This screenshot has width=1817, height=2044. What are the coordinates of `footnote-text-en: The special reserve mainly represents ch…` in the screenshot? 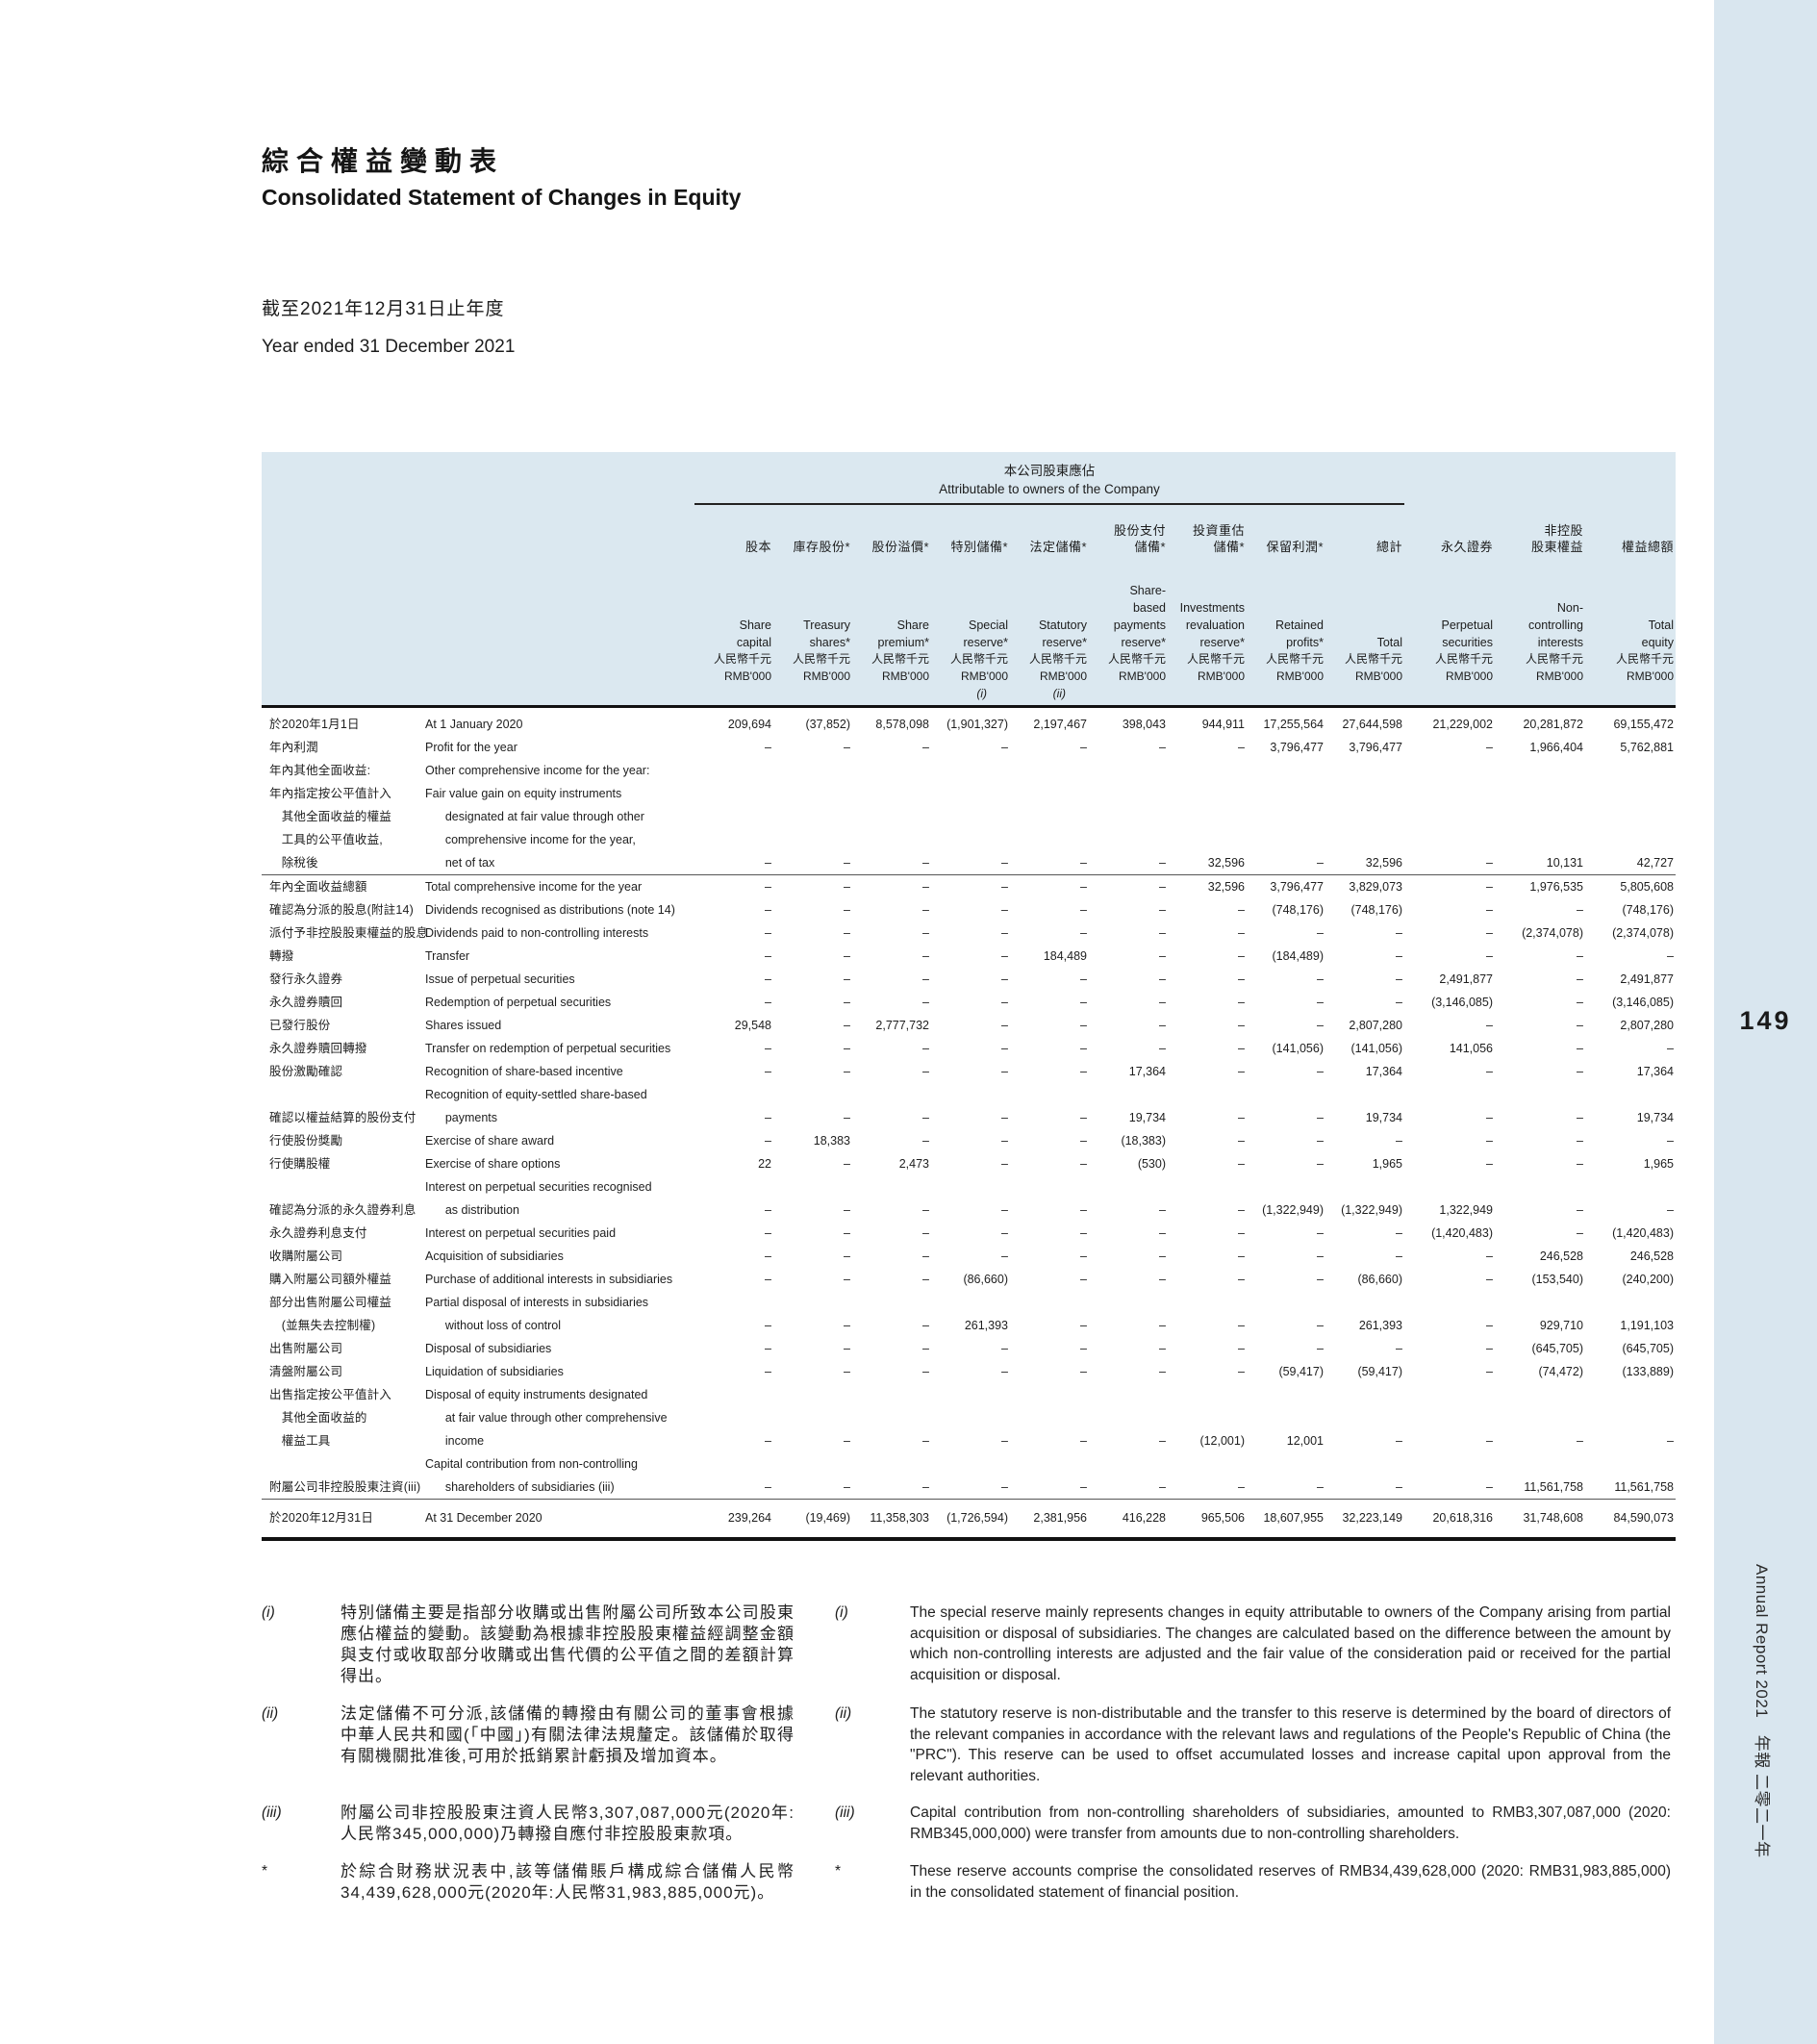 It's located at (1291, 1643).